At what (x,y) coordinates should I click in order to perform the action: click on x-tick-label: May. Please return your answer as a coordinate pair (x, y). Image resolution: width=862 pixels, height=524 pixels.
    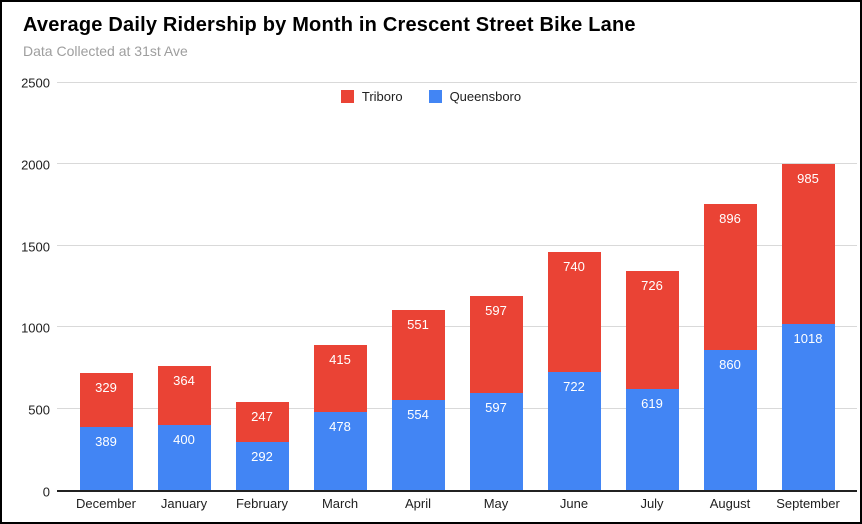
    Looking at the image, I should click on (496, 503).